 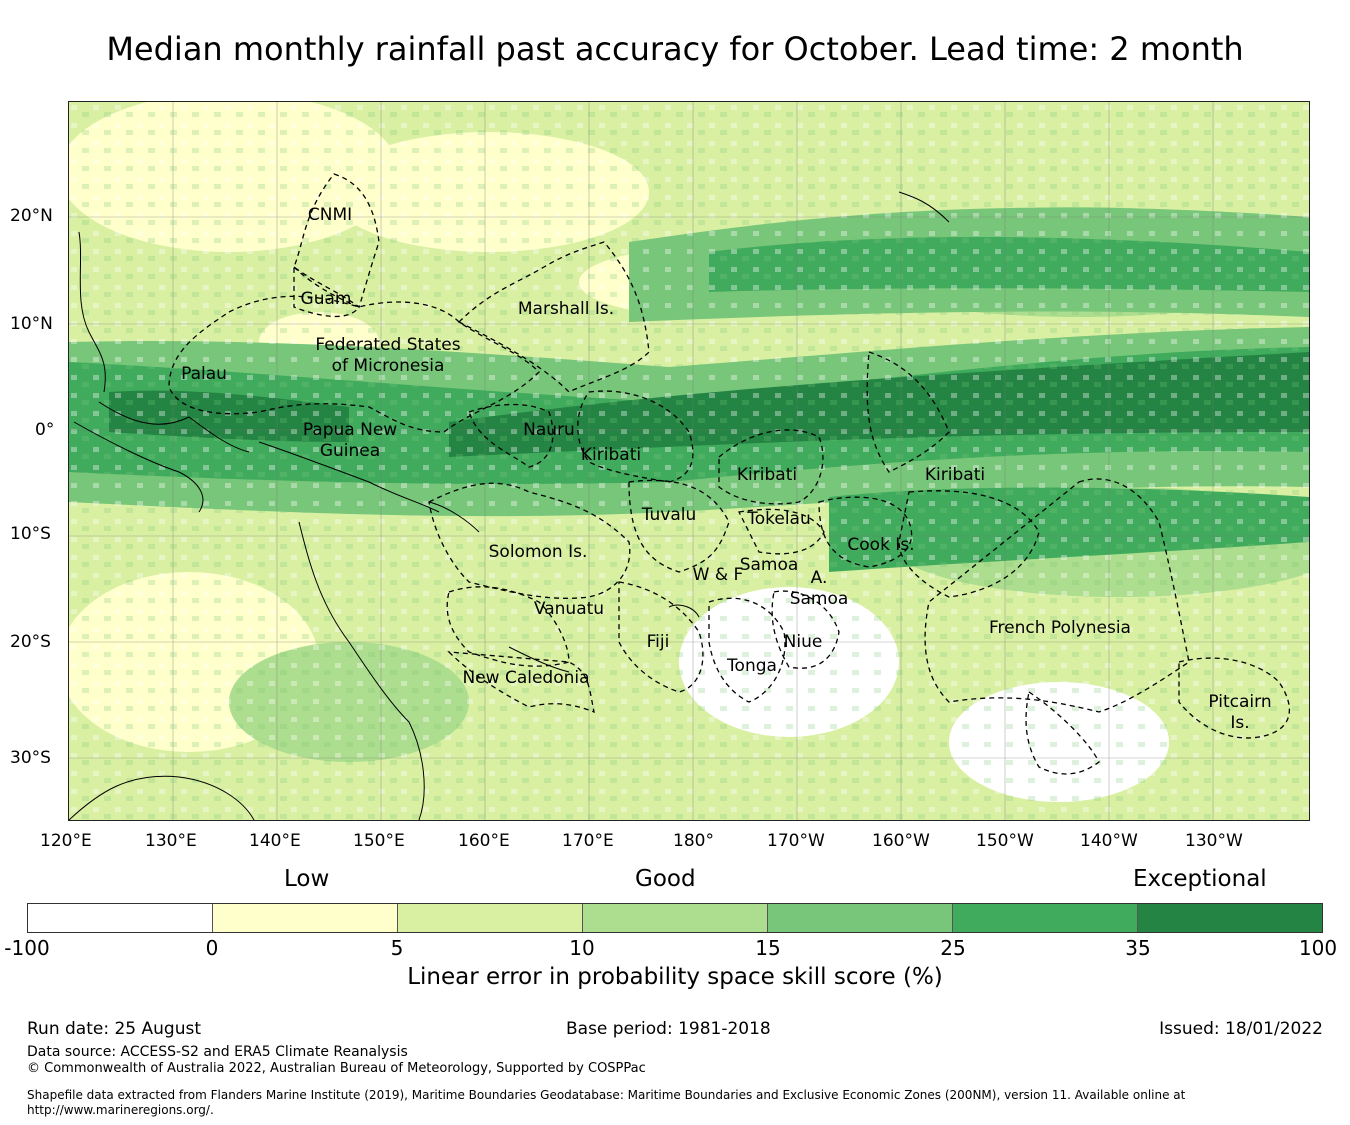 I want to click on lon-label: 170°W, so click(x=796, y=841).